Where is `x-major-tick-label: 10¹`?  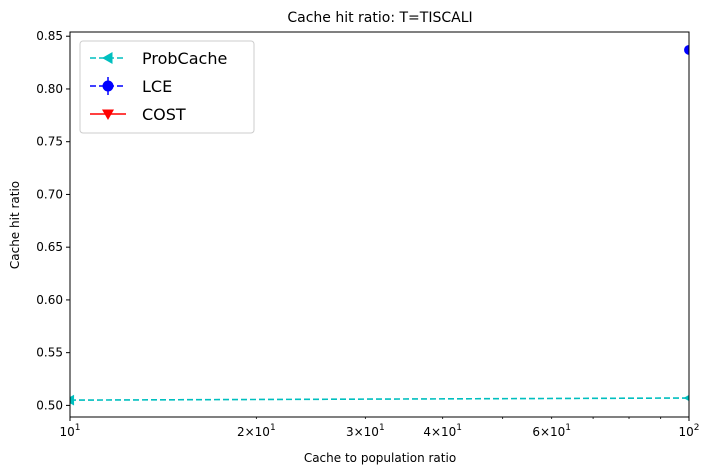
x-major-tick-label: 10¹ is located at coordinates (69, 431).